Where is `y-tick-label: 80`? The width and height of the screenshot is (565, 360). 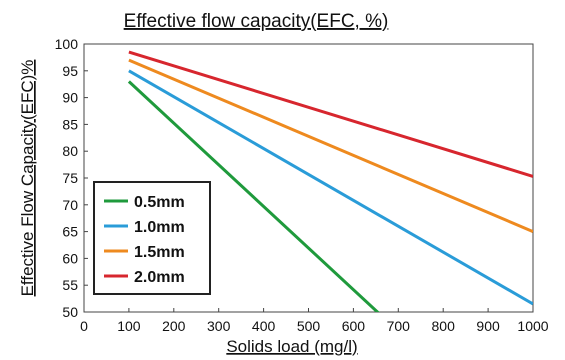 y-tick-label: 80 is located at coordinates (70, 151).